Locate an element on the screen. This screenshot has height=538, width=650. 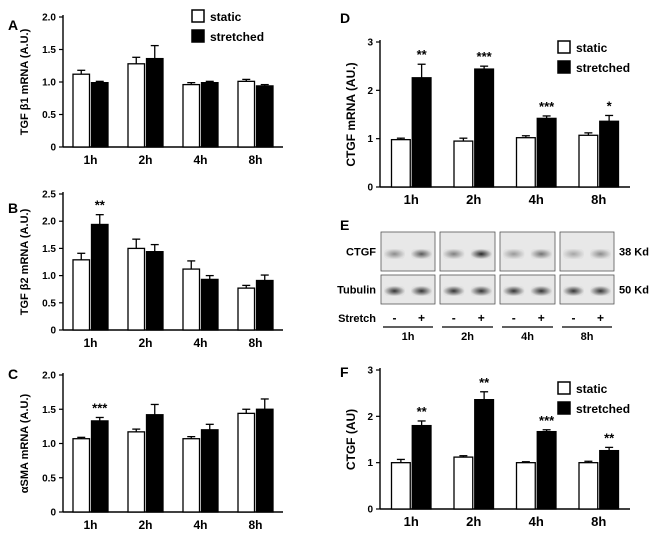
y-tick-label: 2.0 is located at coordinates (49, 18).